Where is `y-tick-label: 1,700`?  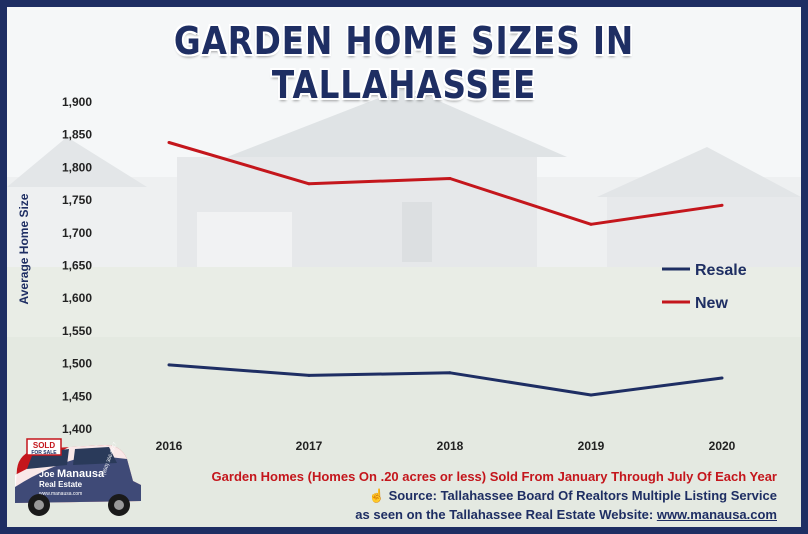
y-tick-label: 1,700 is located at coordinates (77, 233).